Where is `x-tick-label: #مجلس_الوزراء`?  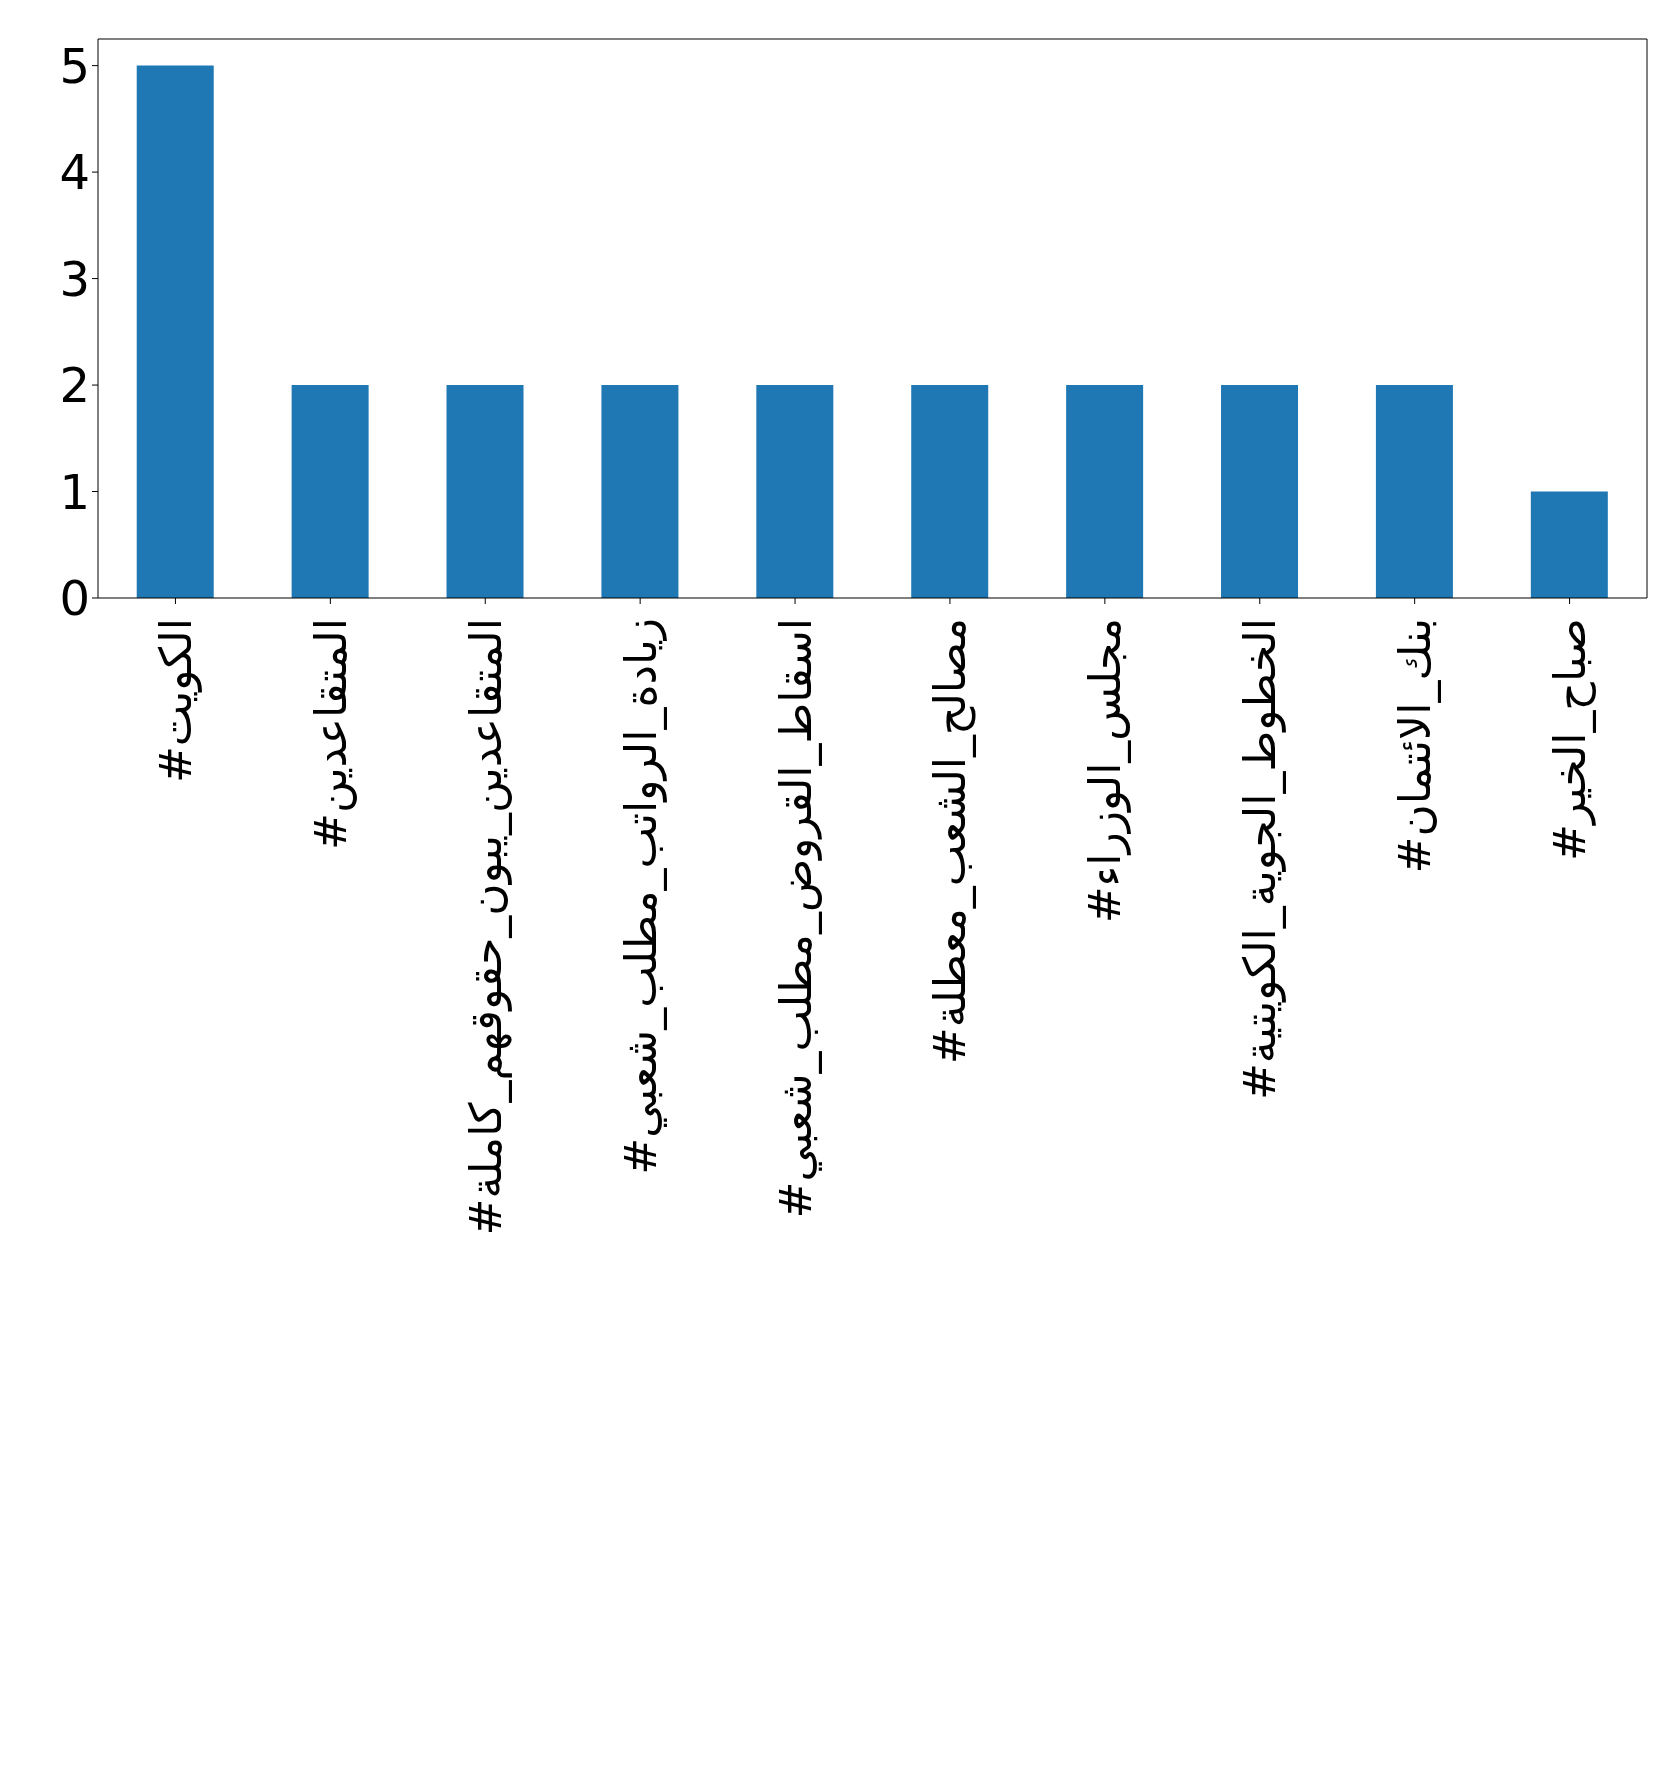 x-tick-label: #مجلس_الوزراء is located at coordinates (1105, 771).